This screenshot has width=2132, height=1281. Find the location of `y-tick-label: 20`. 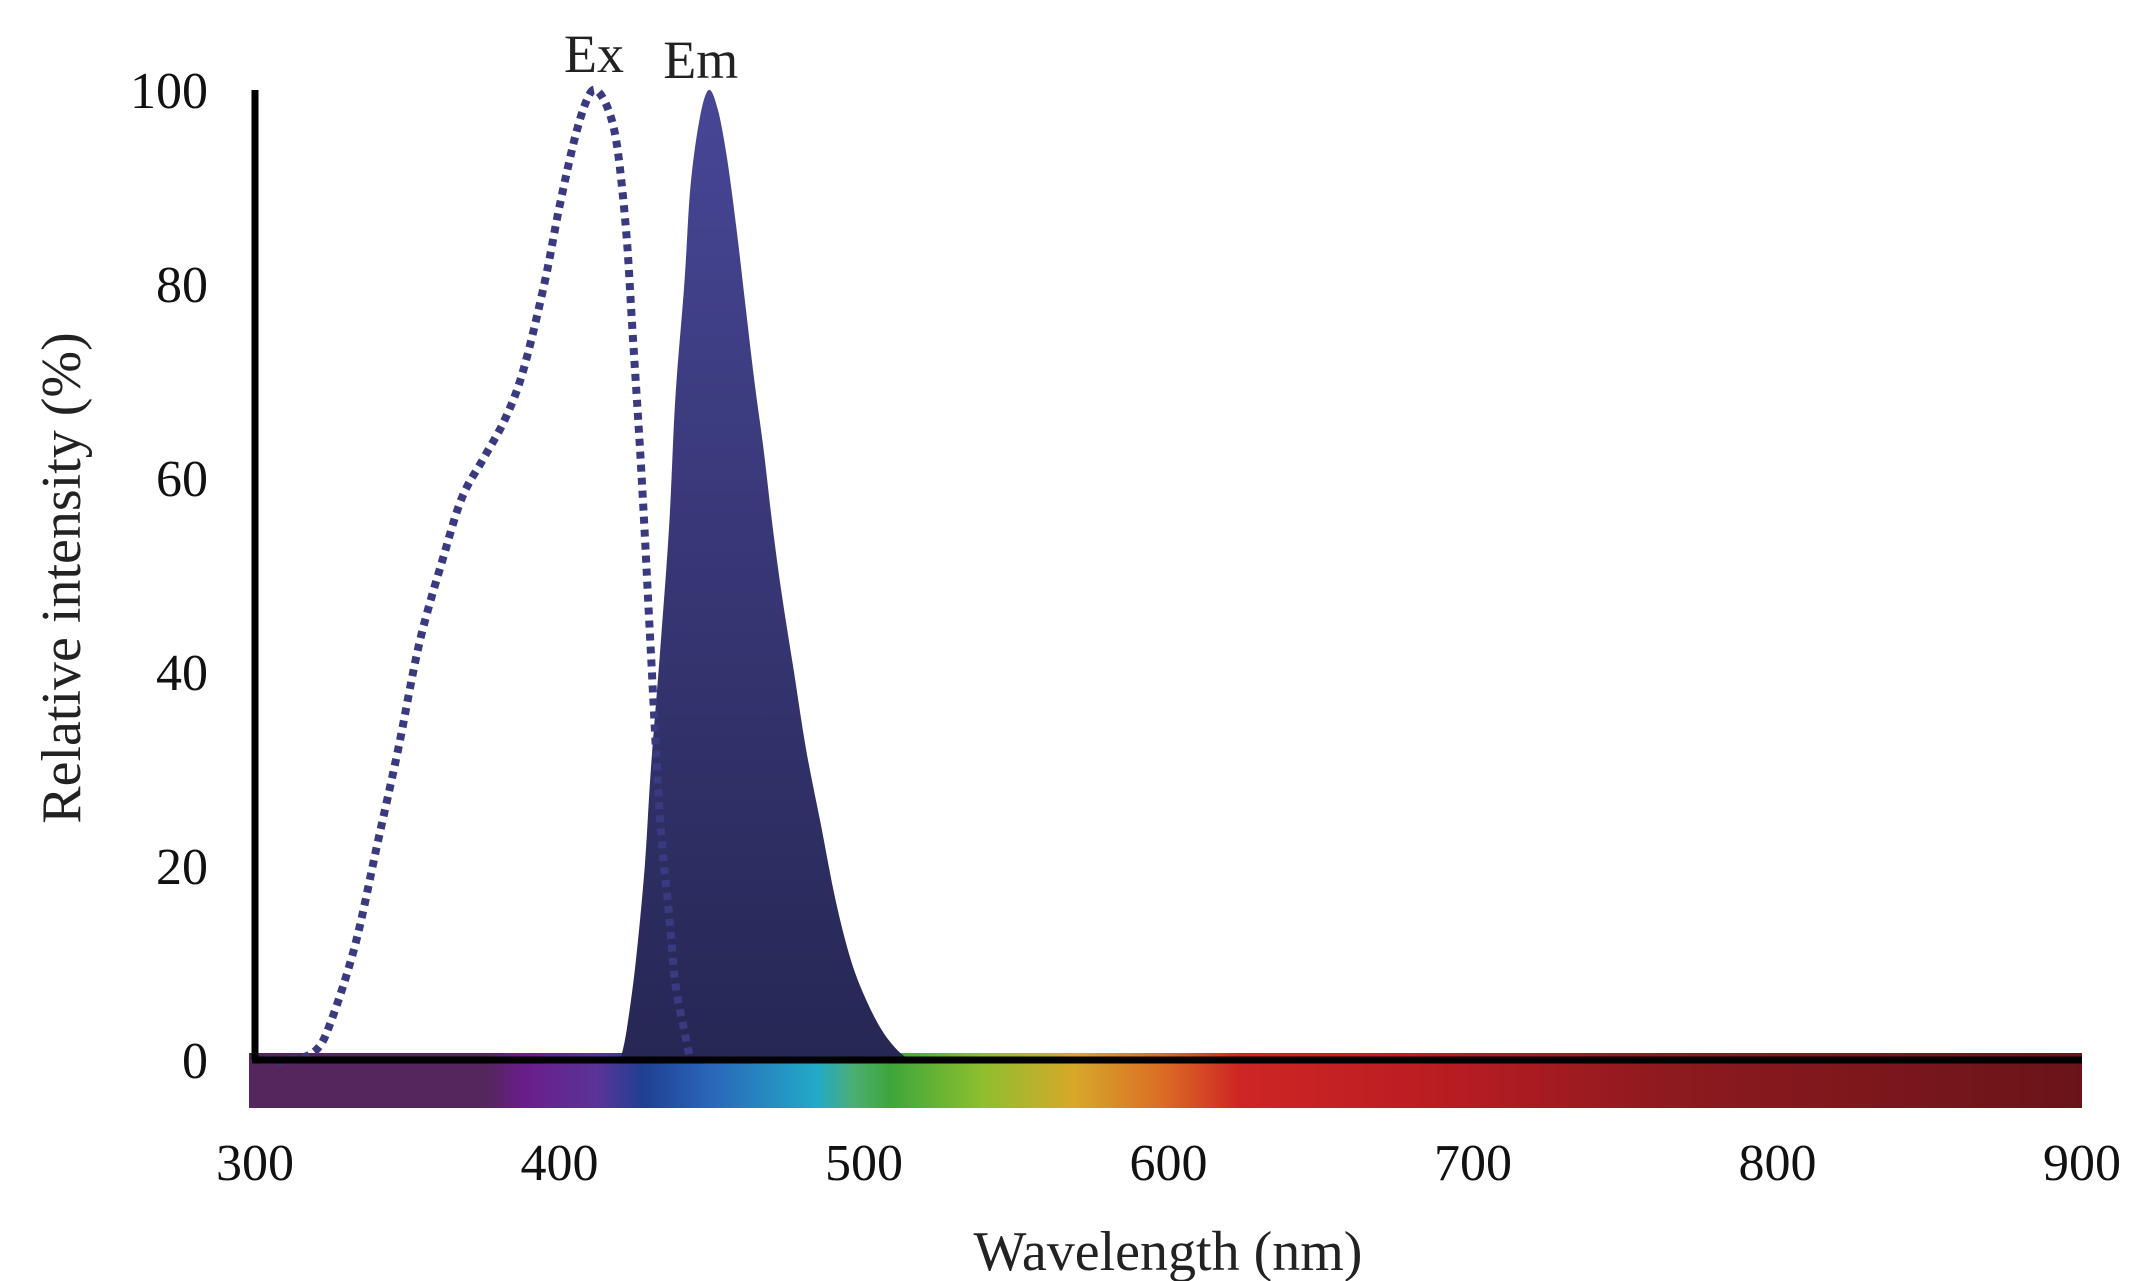

y-tick-label: 20 is located at coordinates (182, 867).